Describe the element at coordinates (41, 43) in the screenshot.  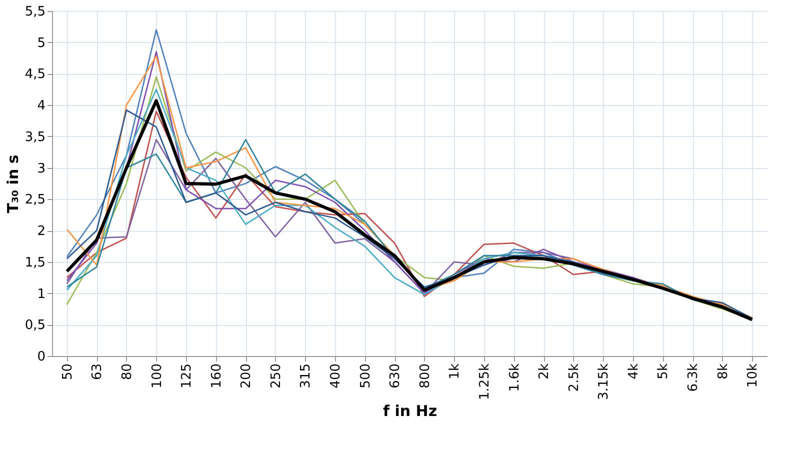
I see `y-tick-label: 5` at that location.